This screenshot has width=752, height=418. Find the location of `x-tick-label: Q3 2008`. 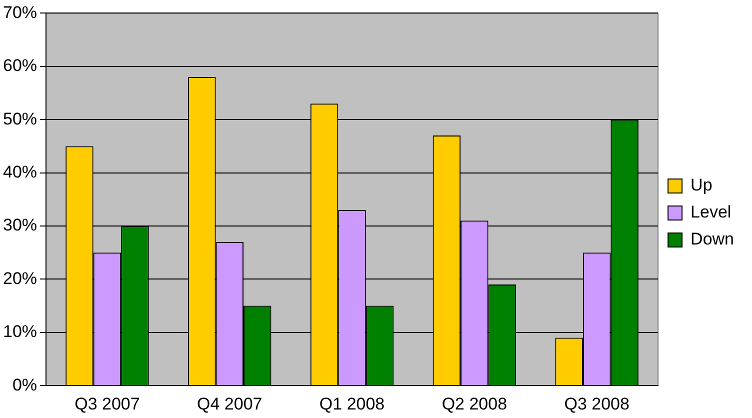

x-tick-label: Q3 2008 is located at coordinates (597, 404).